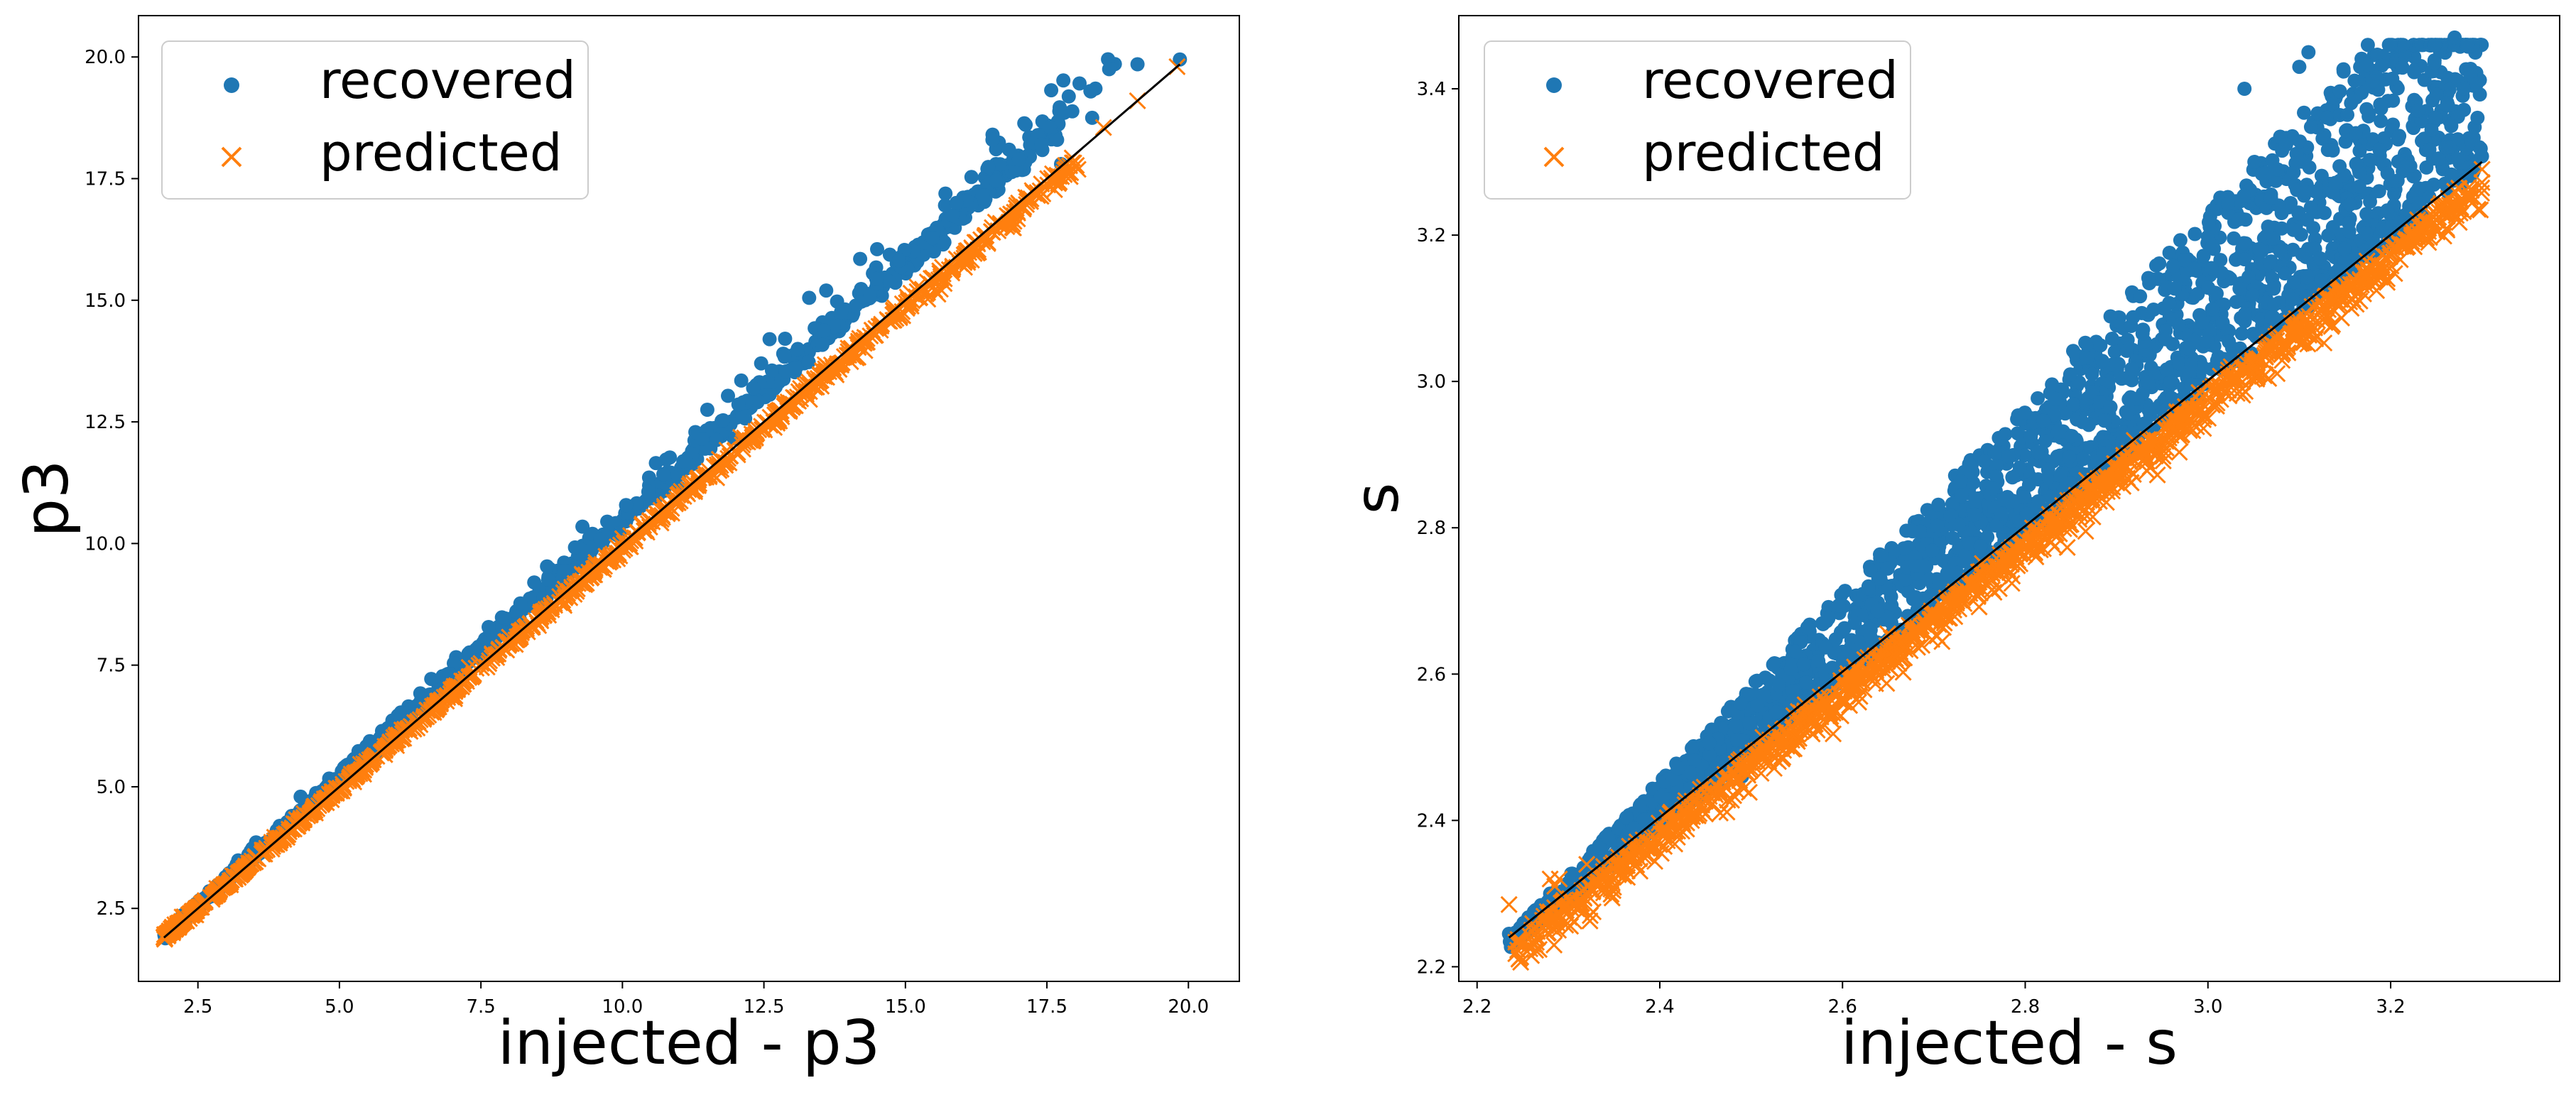 The width and height of the screenshot is (2576, 1095). Describe the element at coordinates (375, 120) in the screenshot. I see `left-legend-box` at that location.